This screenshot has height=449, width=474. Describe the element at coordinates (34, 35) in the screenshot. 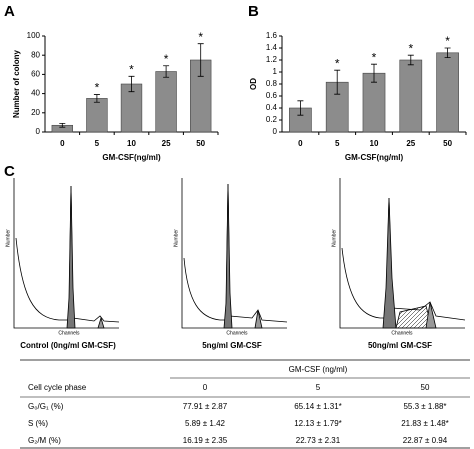

I see `y-tick-label: 100` at that location.